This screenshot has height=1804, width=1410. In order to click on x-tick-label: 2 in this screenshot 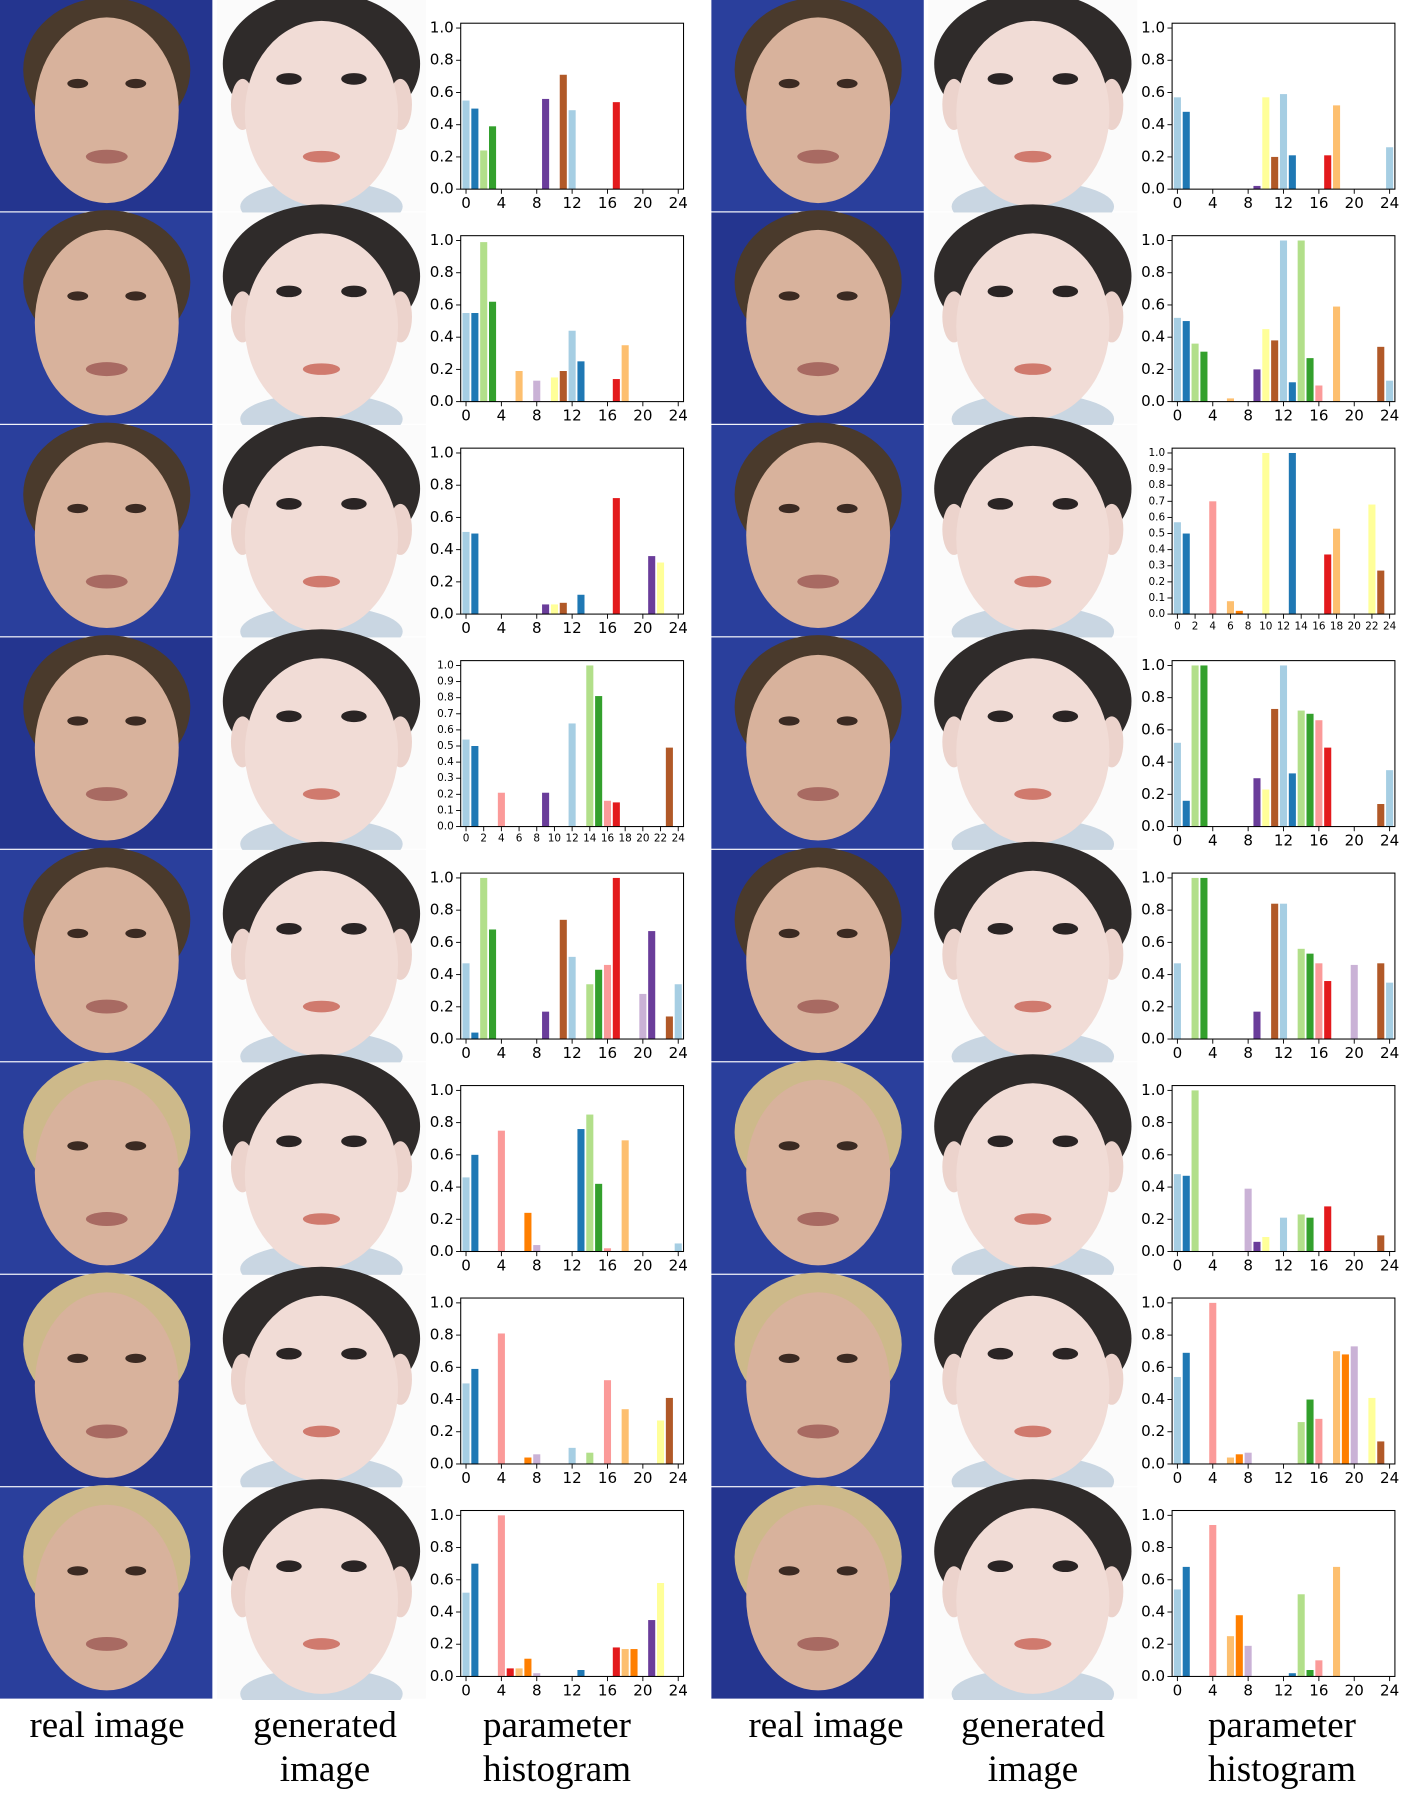, I will do `click(483, 839)`.